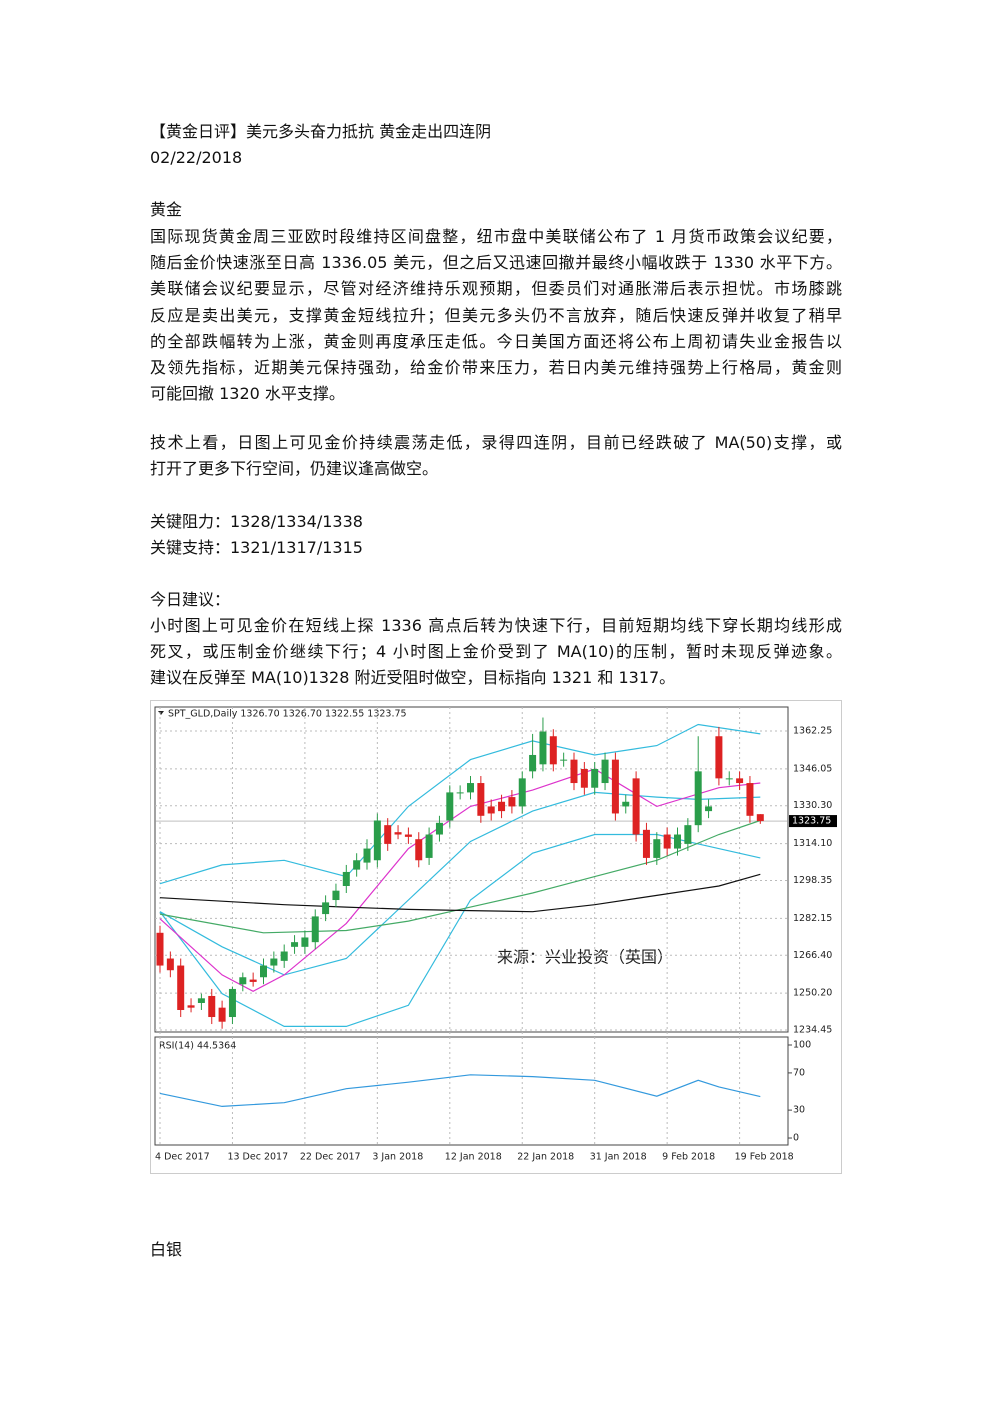 This screenshot has width=992, height=1403. Describe the element at coordinates (321, 131) in the screenshot. I see `doc-title: 【黄金日评】美元多头奋力抵抗 黄金走出四连阴` at that location.